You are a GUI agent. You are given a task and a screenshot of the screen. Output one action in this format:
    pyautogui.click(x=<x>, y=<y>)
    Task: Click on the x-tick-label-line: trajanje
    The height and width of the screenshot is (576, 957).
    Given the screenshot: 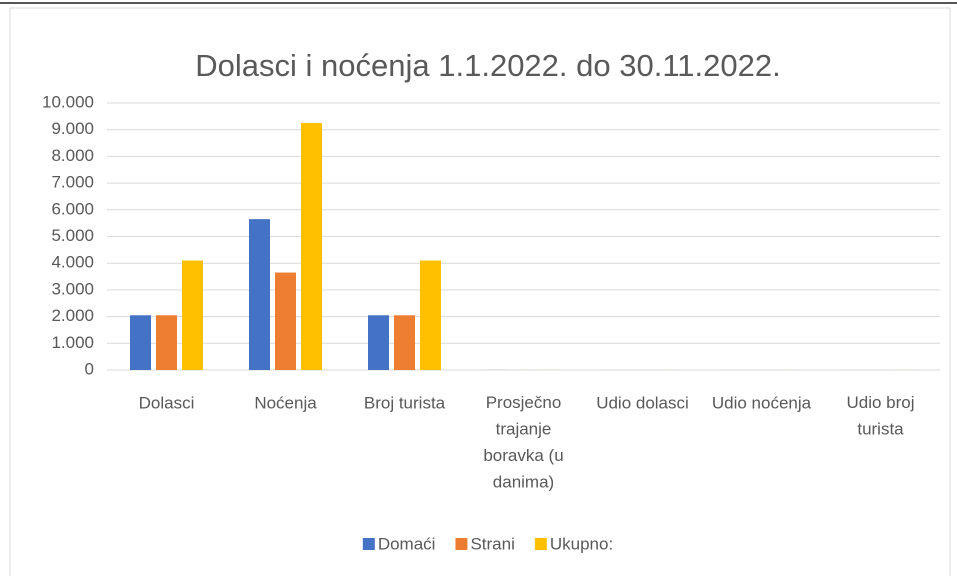 What is the action you would take?
    pyautogui.click(x=524, y=429)
    